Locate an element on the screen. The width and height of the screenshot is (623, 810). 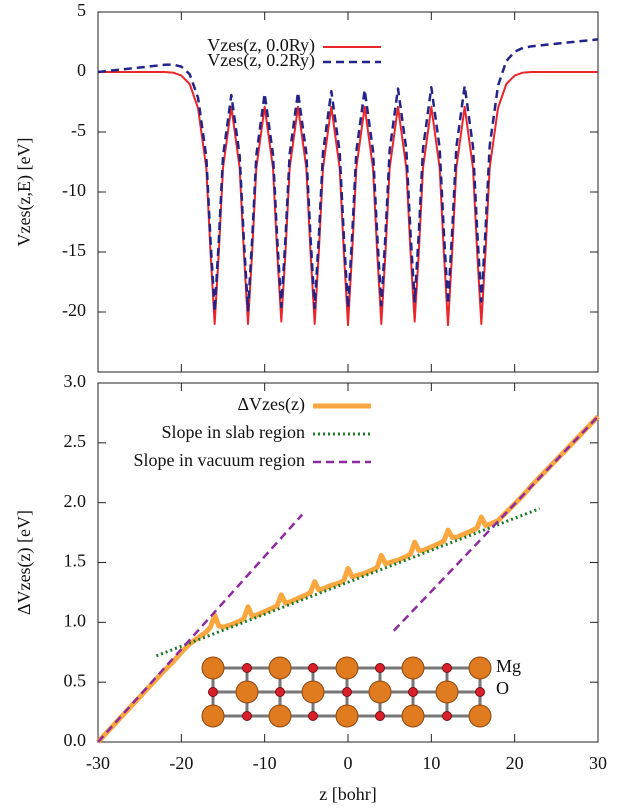
y-tick-label: 5 is located at coordinates (81, 10).